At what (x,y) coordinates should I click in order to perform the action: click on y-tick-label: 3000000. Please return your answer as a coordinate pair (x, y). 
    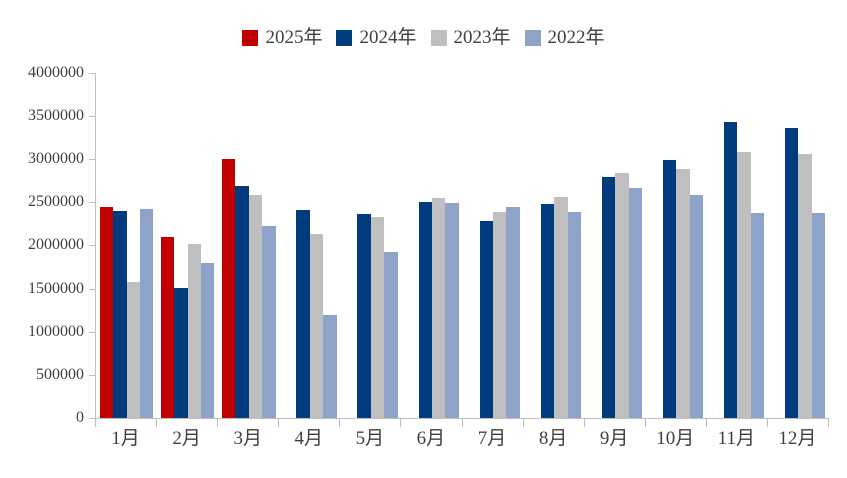
    Looking at the image, I should click on (56, 158).